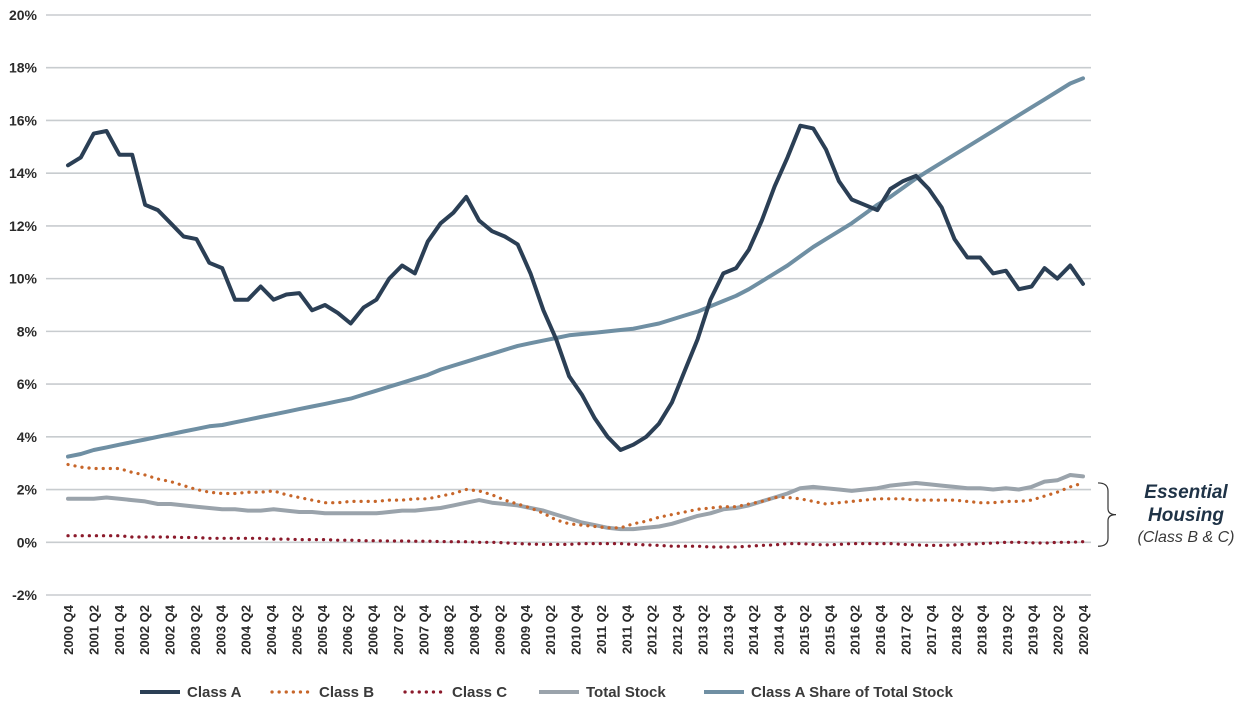 The width and height of the screenshot is (1254, 707). I want to click on y-tick-label: 4%, so click(27, 437).